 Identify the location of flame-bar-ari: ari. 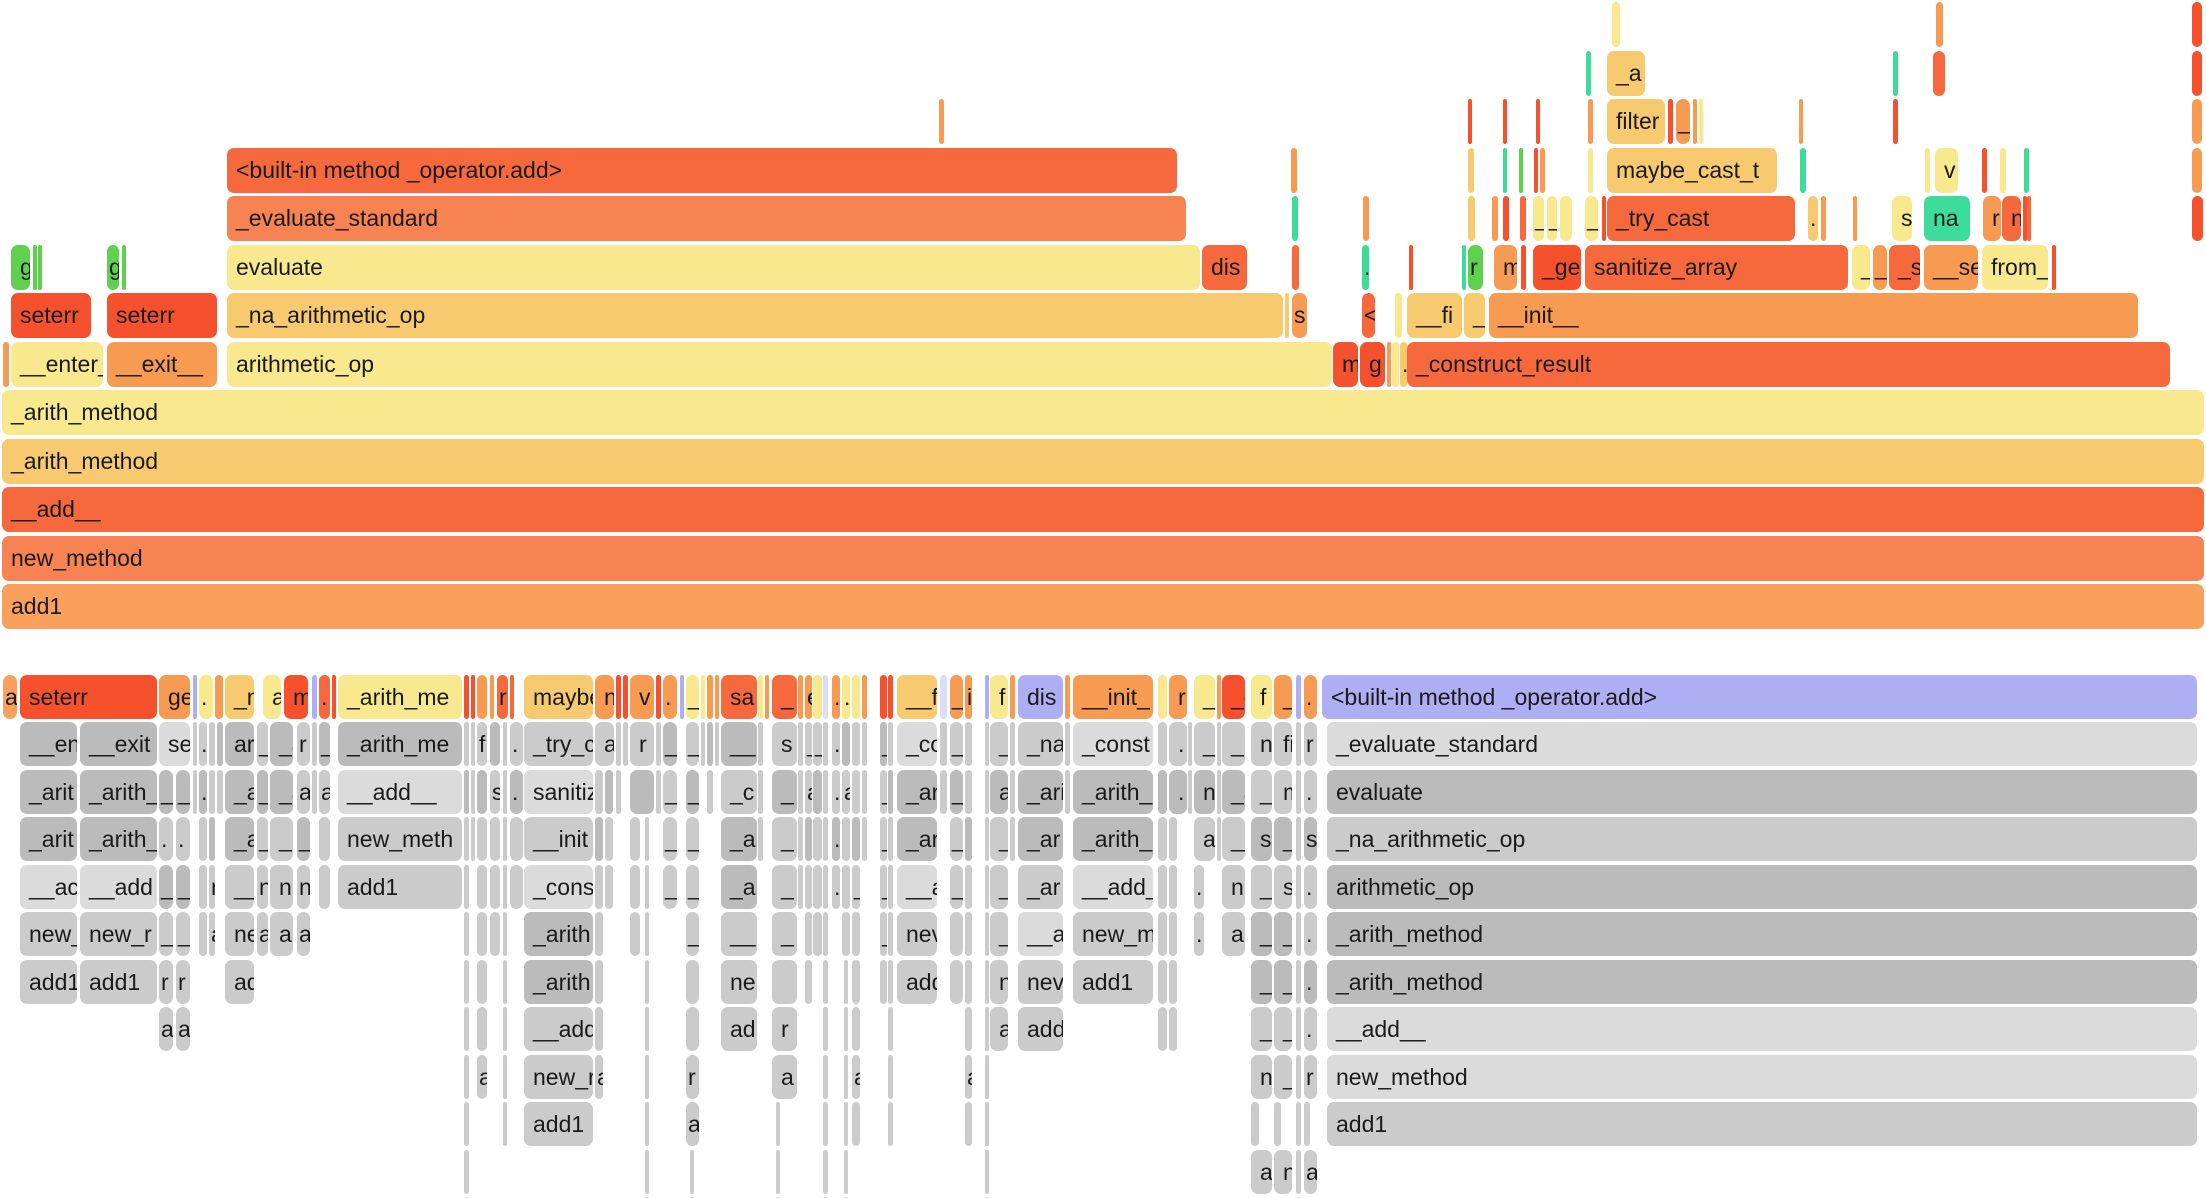
(239, 744).